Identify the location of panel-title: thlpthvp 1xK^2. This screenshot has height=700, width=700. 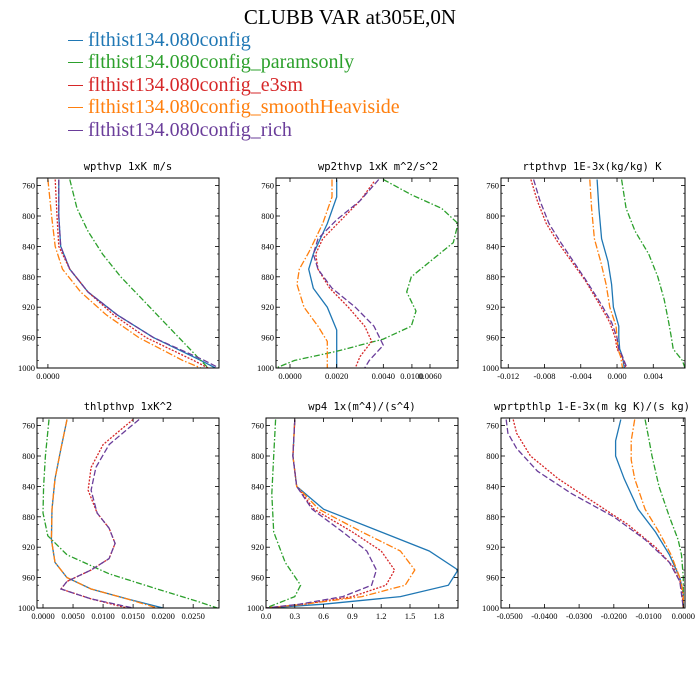
(128, 407).